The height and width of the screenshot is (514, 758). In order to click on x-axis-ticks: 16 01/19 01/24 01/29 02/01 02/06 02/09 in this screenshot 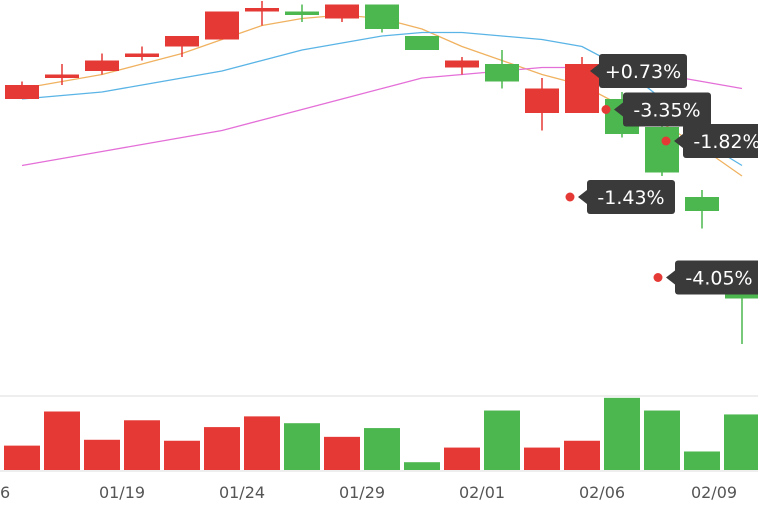, I will do `click(368, 492)`.